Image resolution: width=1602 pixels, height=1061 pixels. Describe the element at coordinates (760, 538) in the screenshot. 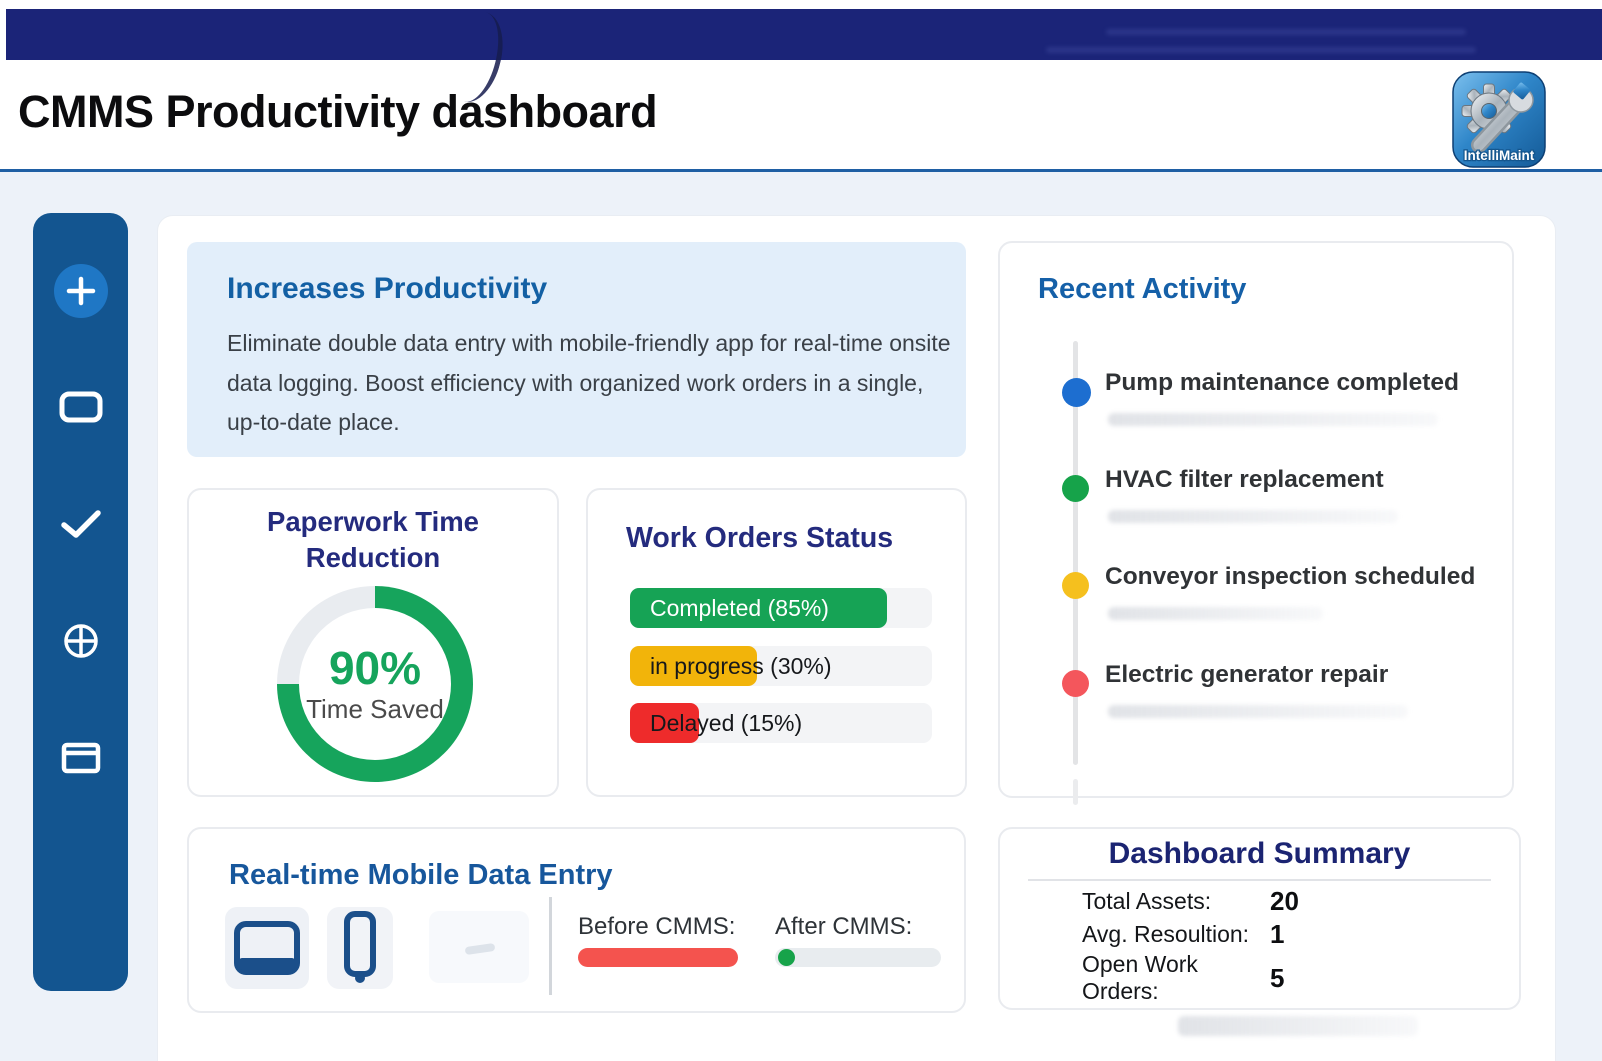

I see `card-title: Work Orders Status` at that location.